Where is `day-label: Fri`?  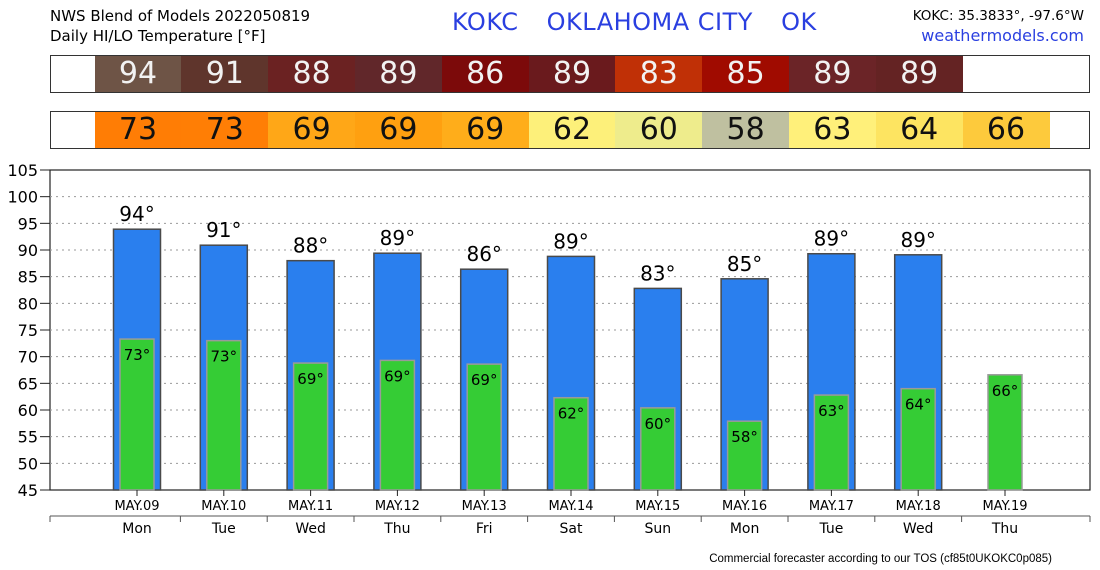
day-label: Fri is located at coordinates (484, 529).